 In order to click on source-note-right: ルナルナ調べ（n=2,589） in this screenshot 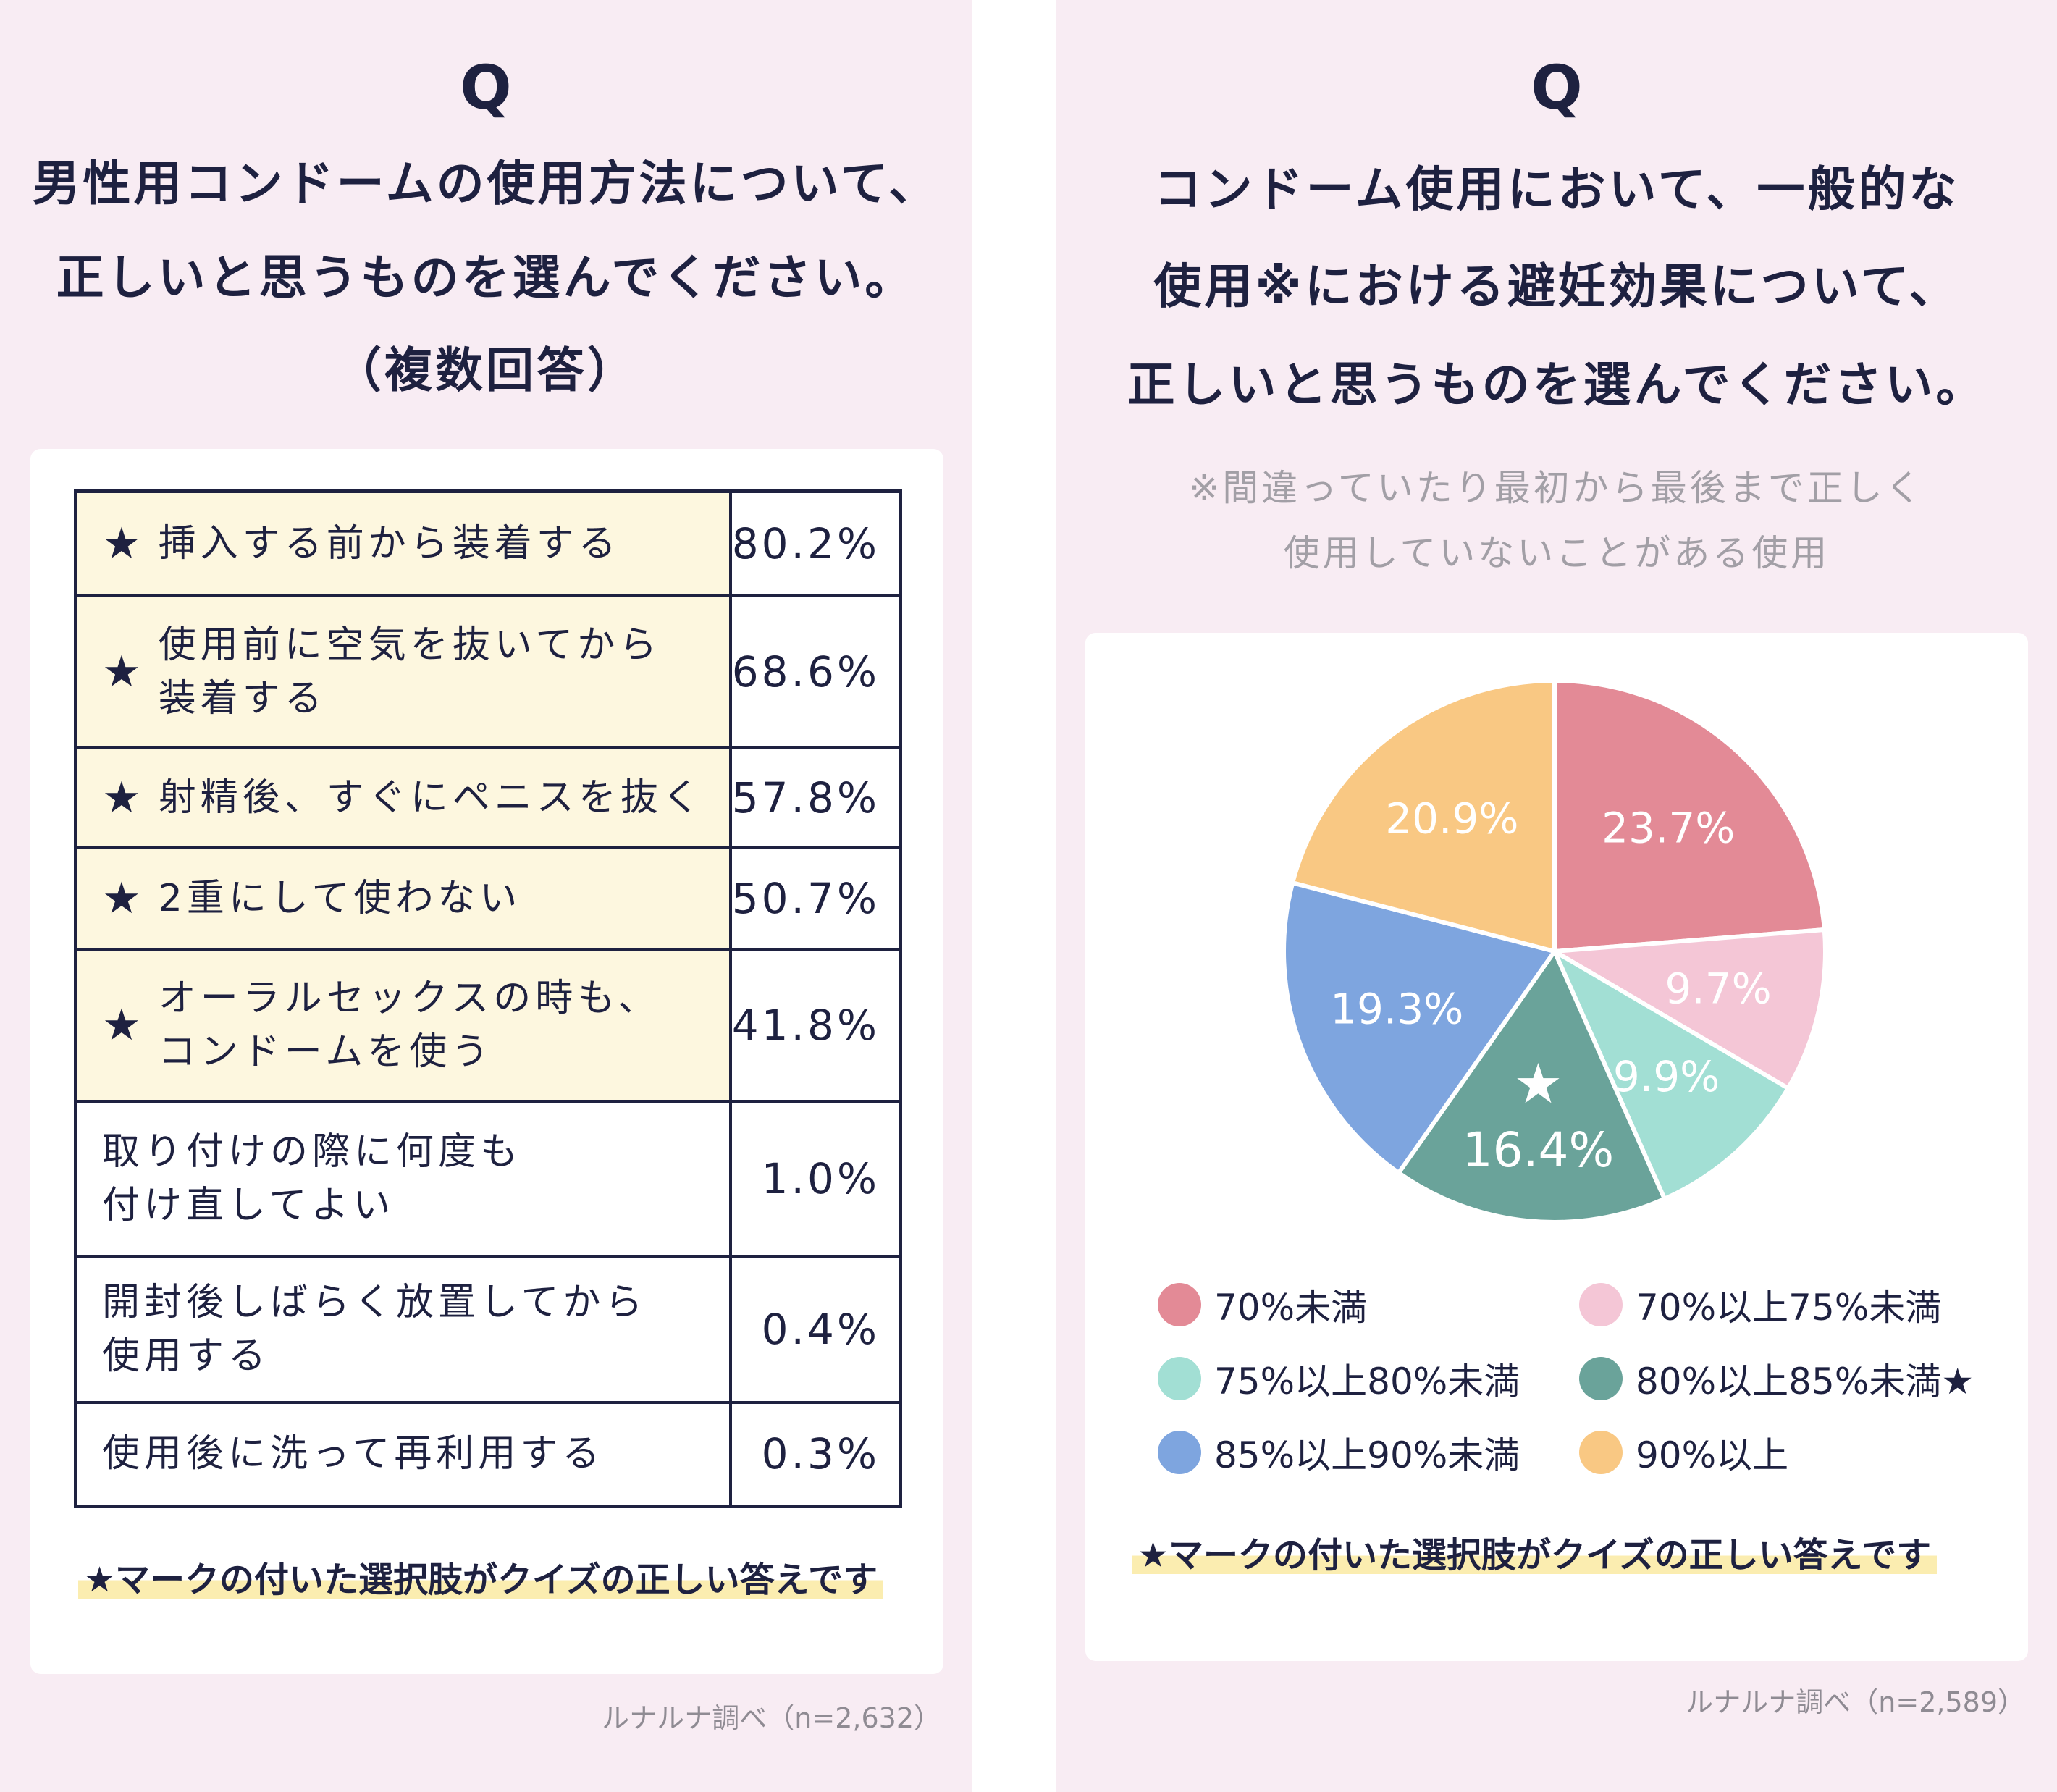, I will do `click(1855, 1702)`.